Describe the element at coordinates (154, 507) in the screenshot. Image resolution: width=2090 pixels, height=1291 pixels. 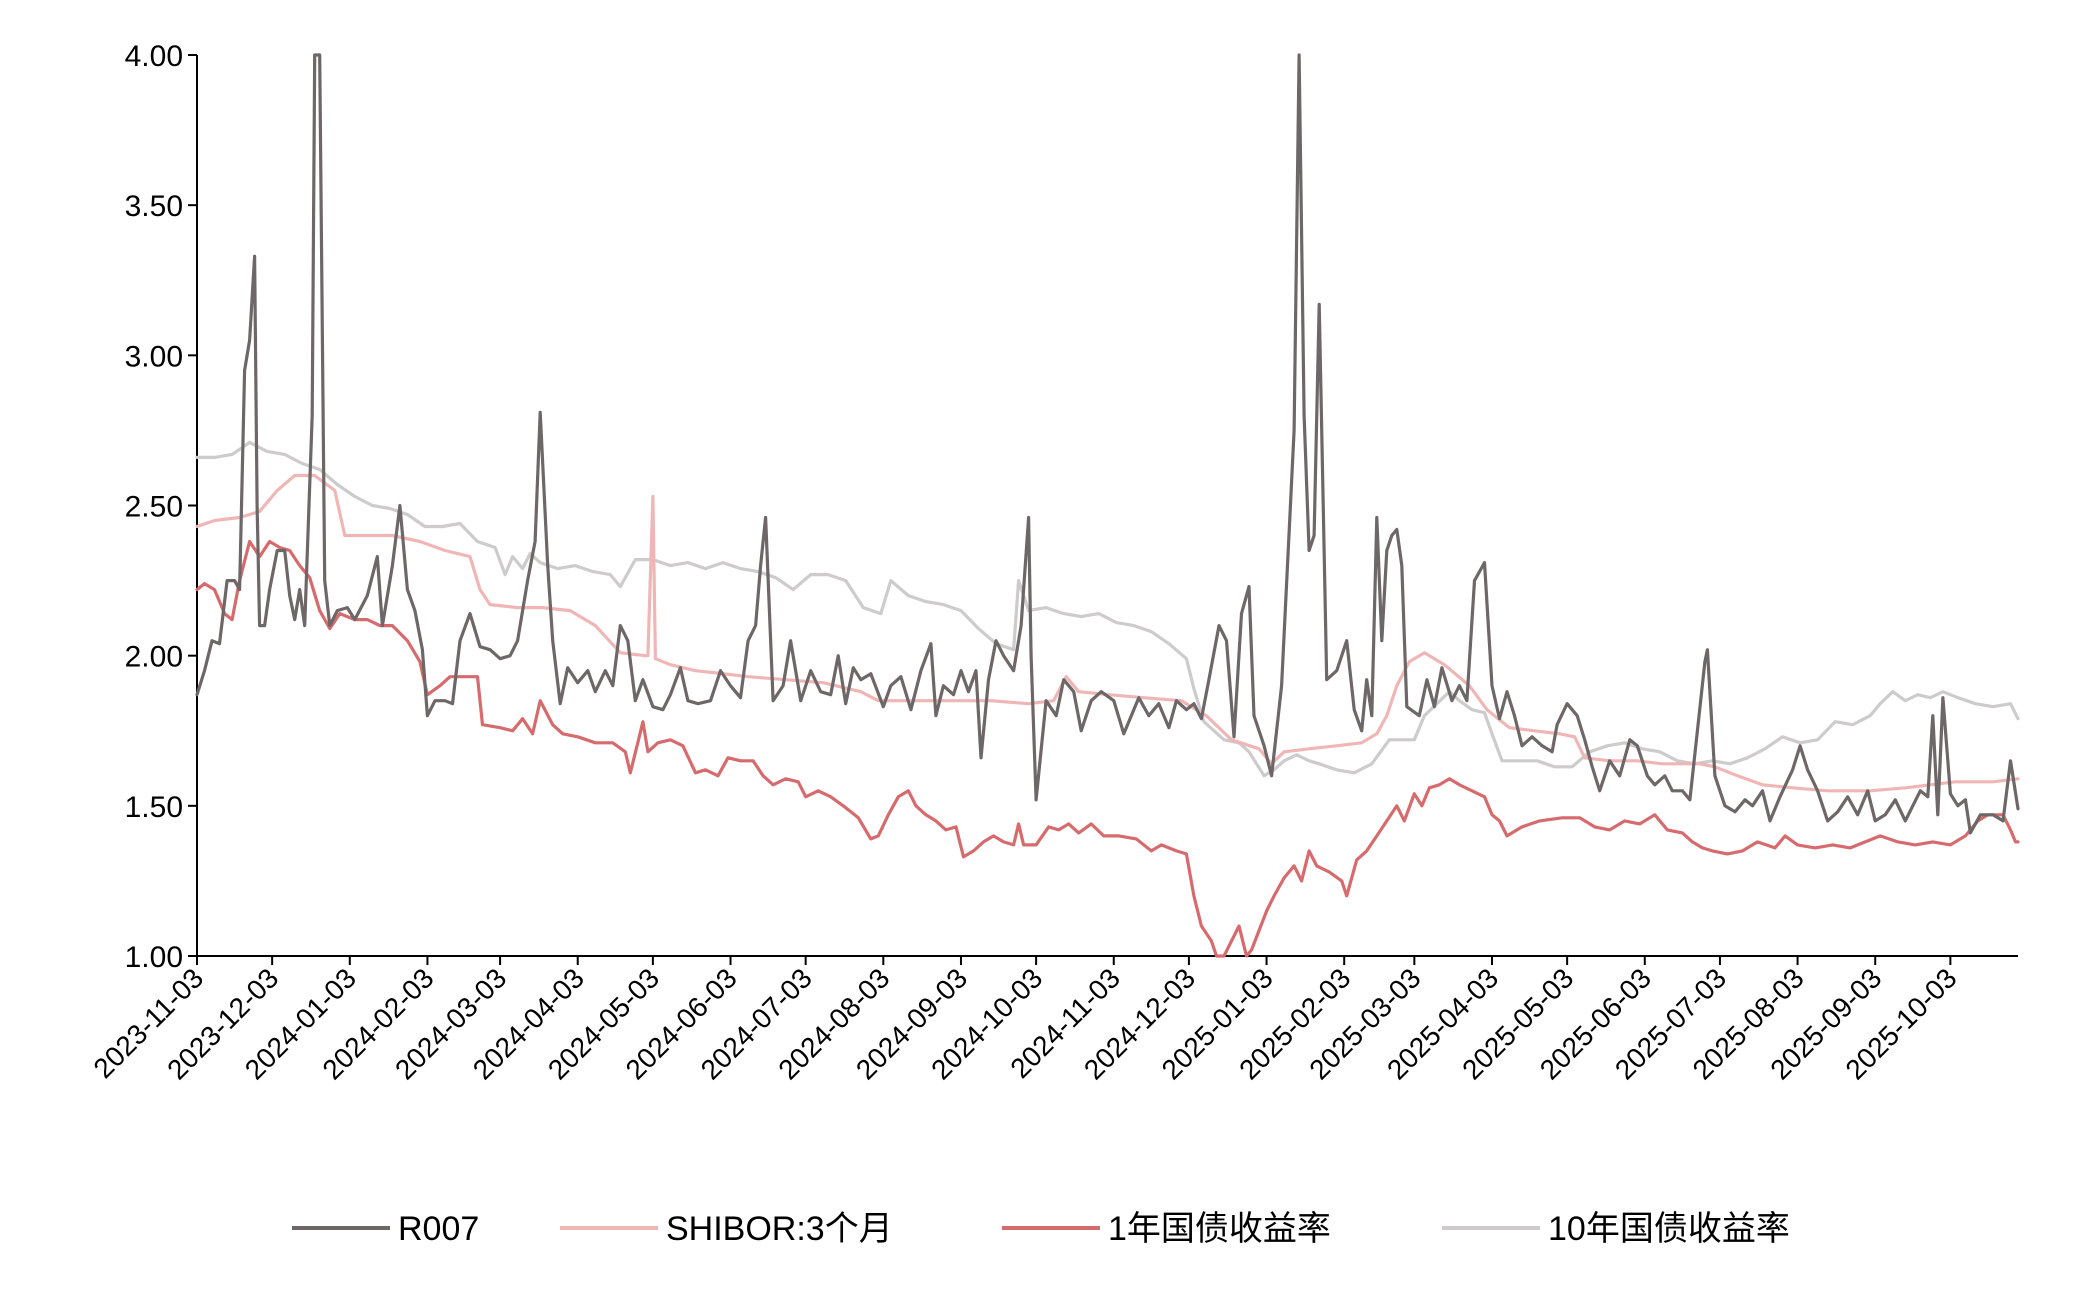
I see `y-tick-label: 2.50` at that location.